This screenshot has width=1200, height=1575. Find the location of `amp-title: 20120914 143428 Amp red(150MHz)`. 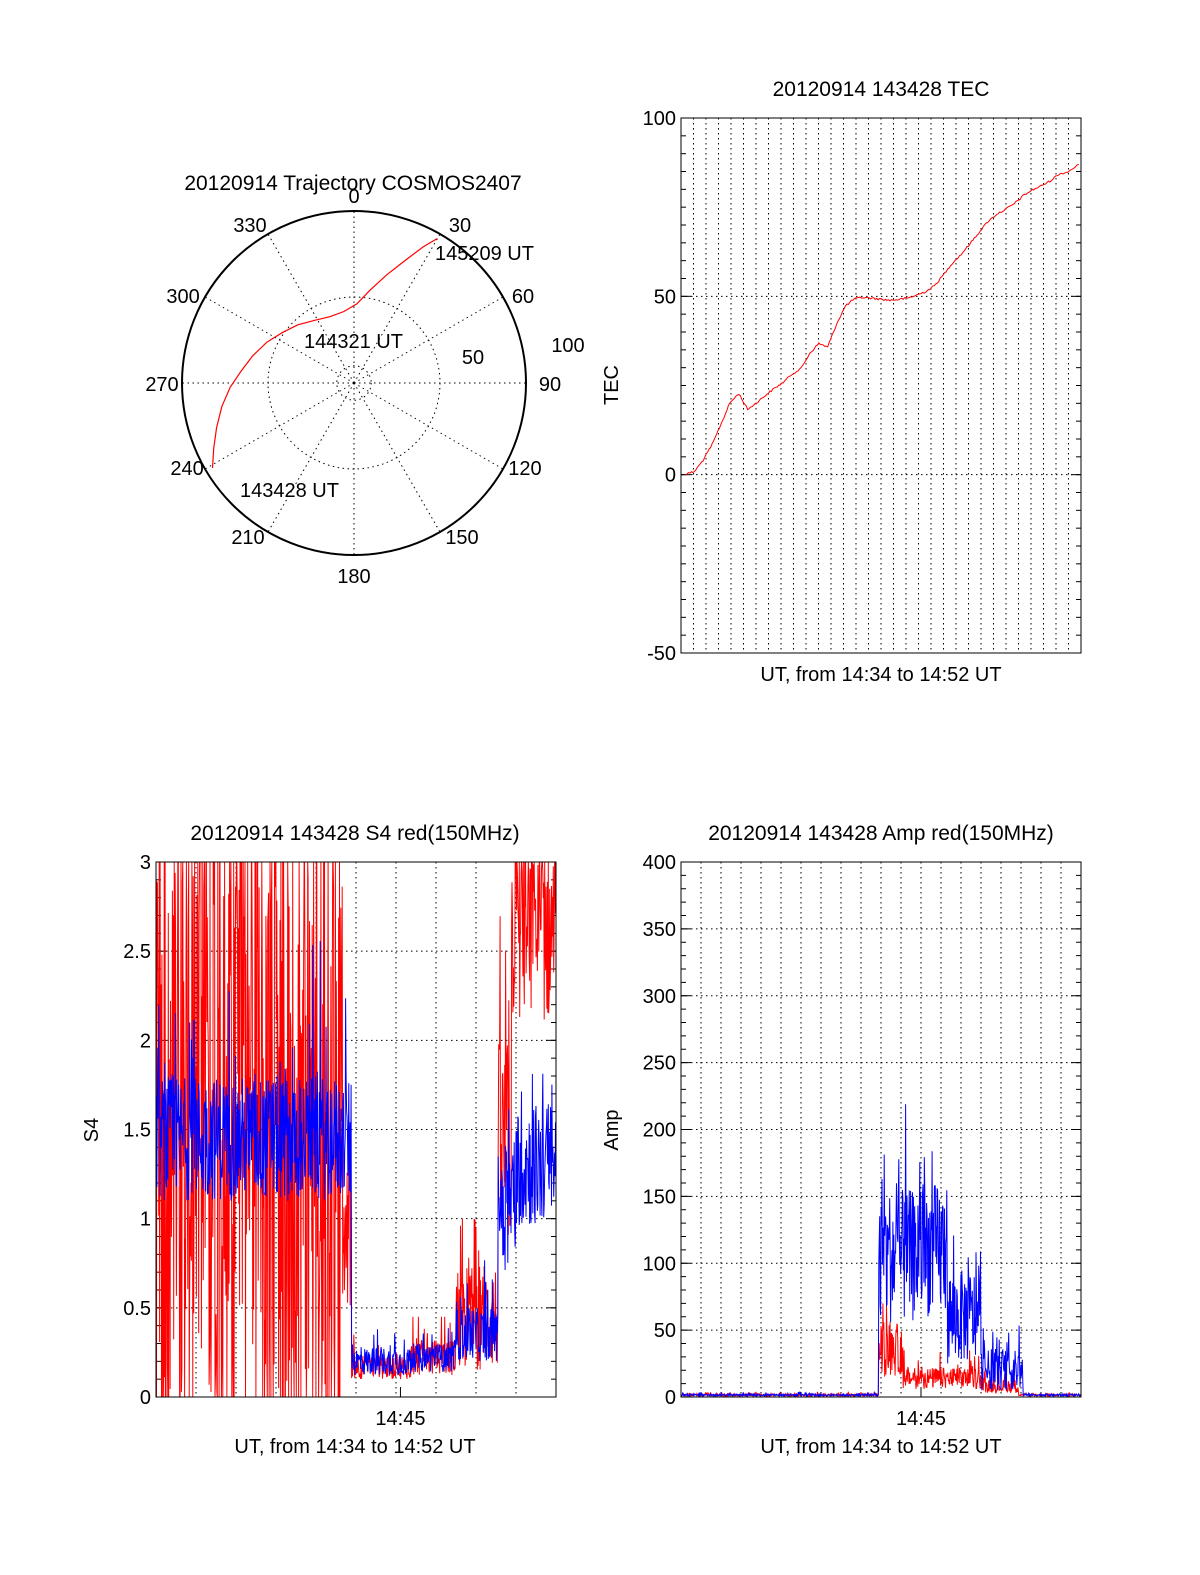

amp-title: 20120914 143428 Amp red(150MHz) is located at coordinates (881, 833).